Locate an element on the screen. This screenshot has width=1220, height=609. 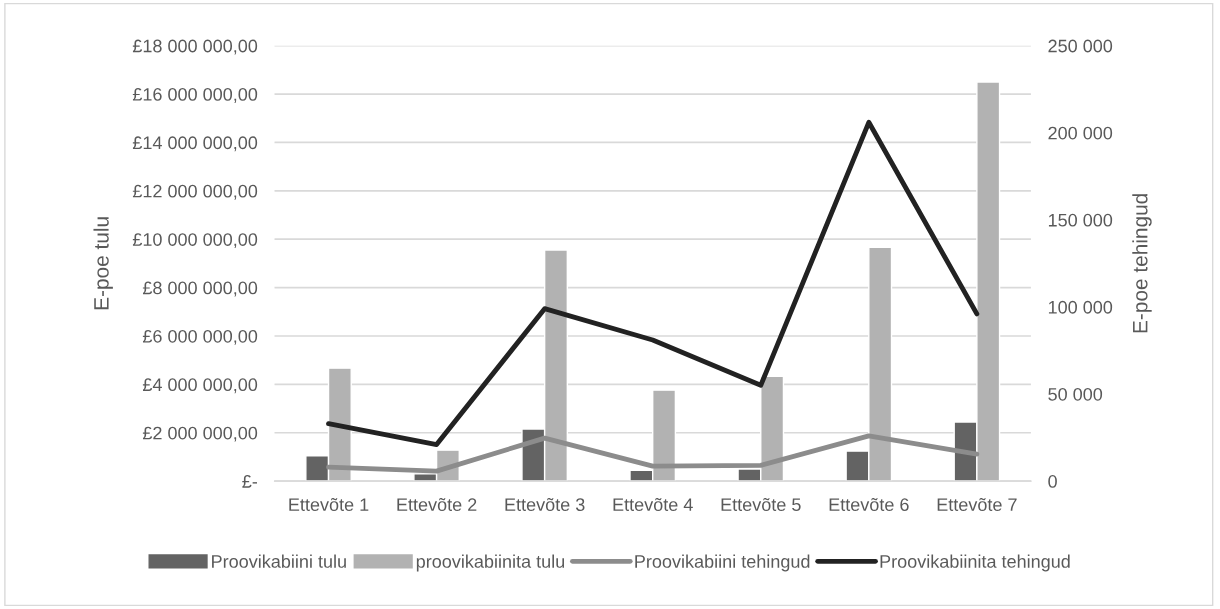
y-tick-label: £8 000 000,00 is located at coordinates (200, 289).